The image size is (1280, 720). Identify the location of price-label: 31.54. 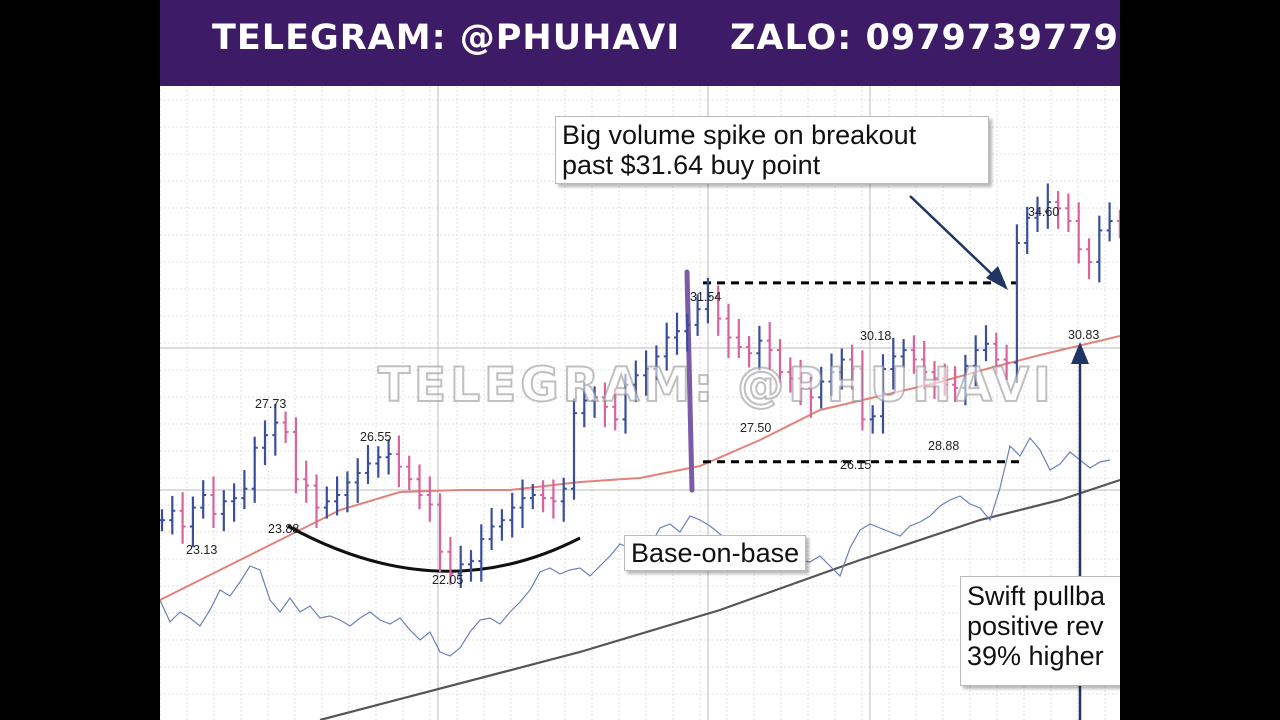
(705, 297).